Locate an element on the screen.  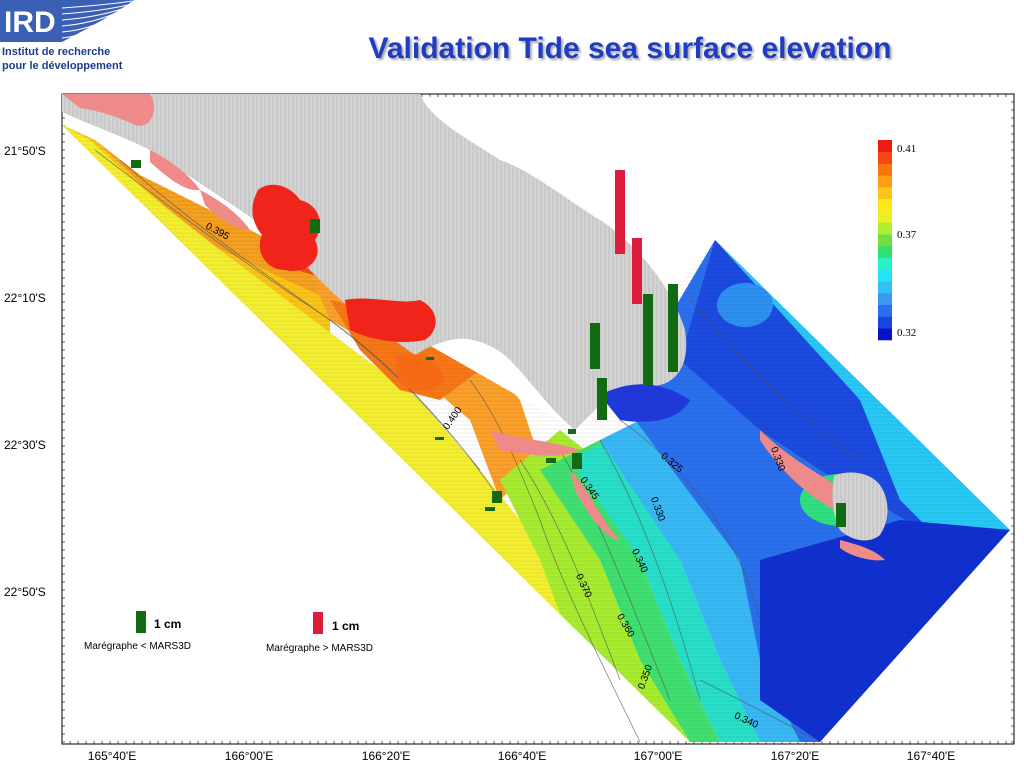
lon-label: 167°40'E is located at coordinates (931, 756).